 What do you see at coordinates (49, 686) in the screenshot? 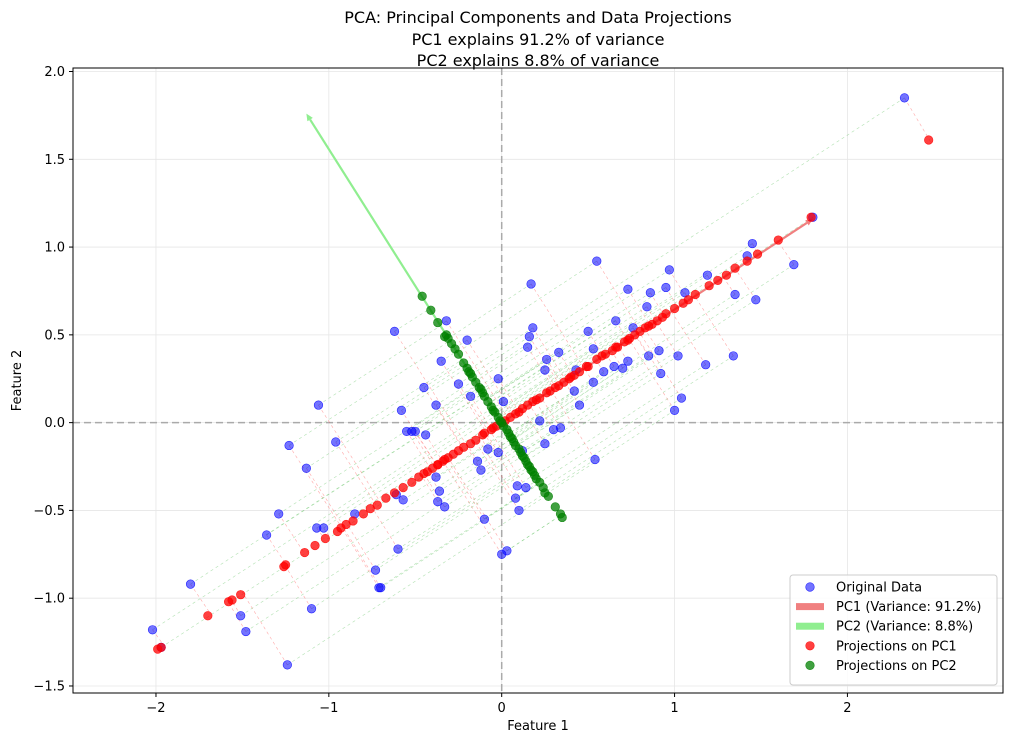
I see `y-tick-label: −1.5` at bounding box center [49, 686].